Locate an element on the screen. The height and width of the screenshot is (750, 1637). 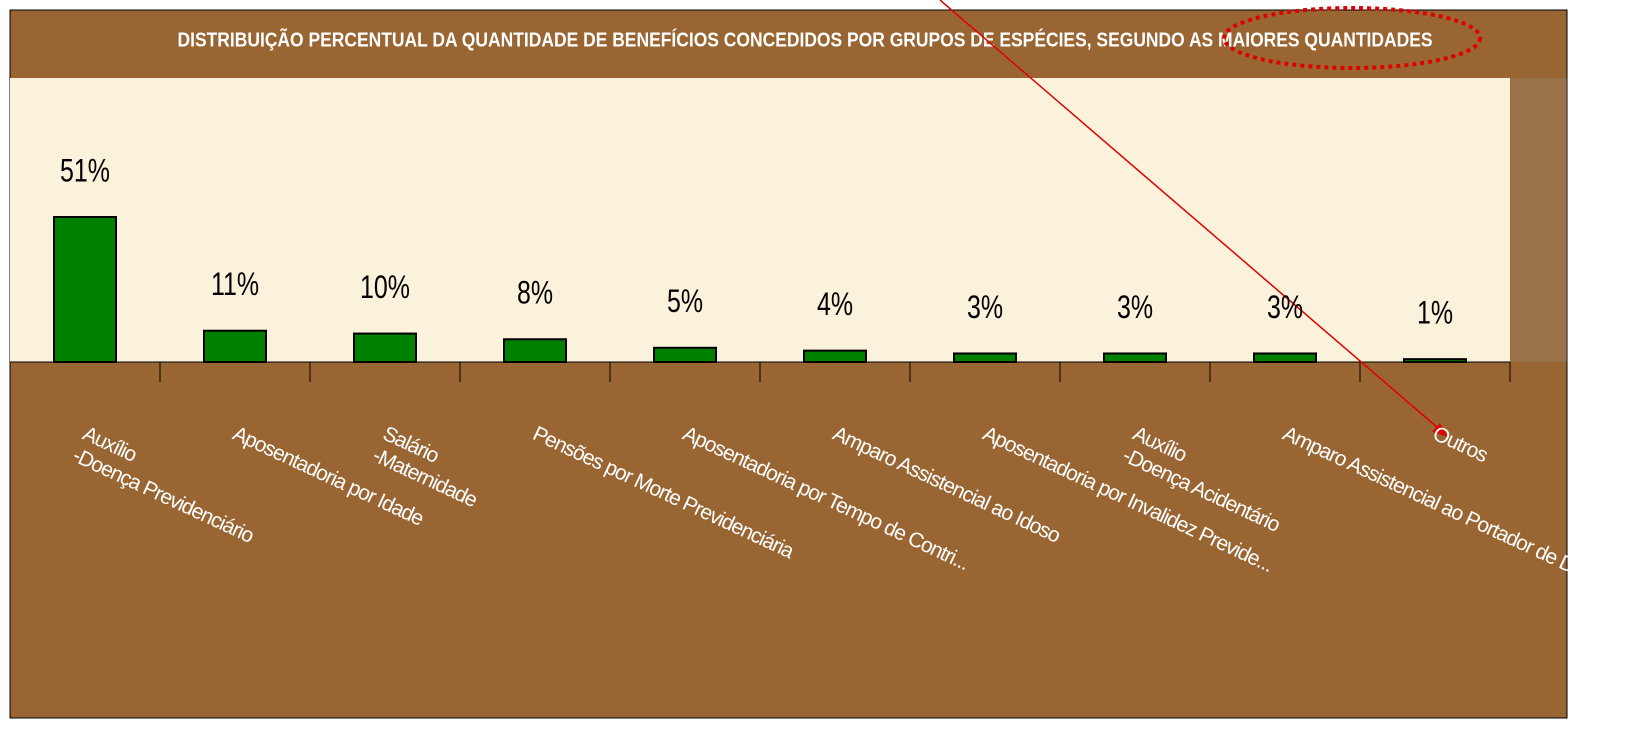
value-label: 8% is located at coordinates (535, 294).